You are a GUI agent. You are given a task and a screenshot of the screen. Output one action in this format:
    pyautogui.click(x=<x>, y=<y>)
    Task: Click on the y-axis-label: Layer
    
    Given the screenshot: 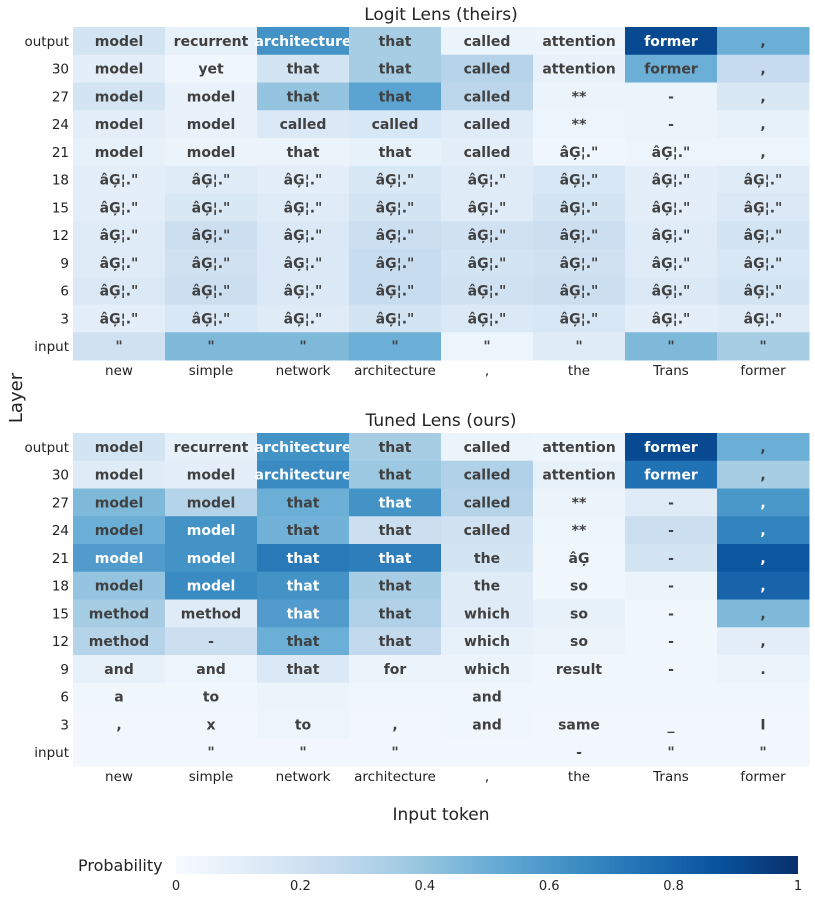 What is the action you would take?
    pyautogui.click(x=16, y=397)
    